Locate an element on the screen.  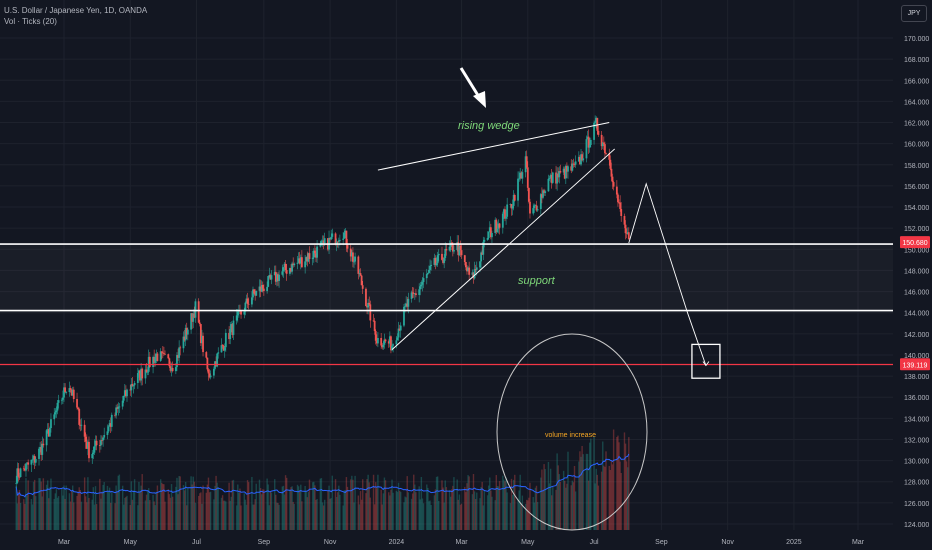
x-tick-label: Mar is located at coordinates (64, 542).